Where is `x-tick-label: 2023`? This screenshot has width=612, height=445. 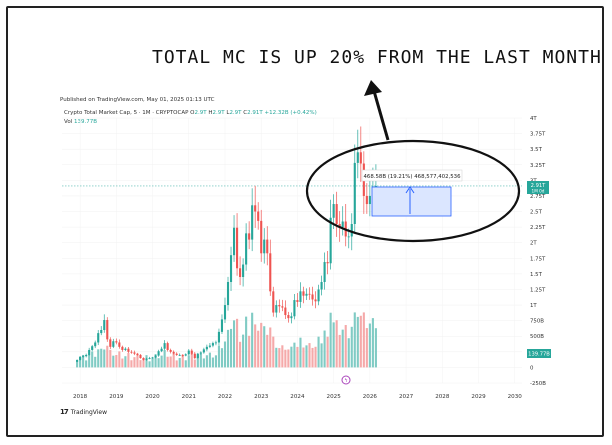
x-tick-label: 2023 is located at coordinates (261, 397).